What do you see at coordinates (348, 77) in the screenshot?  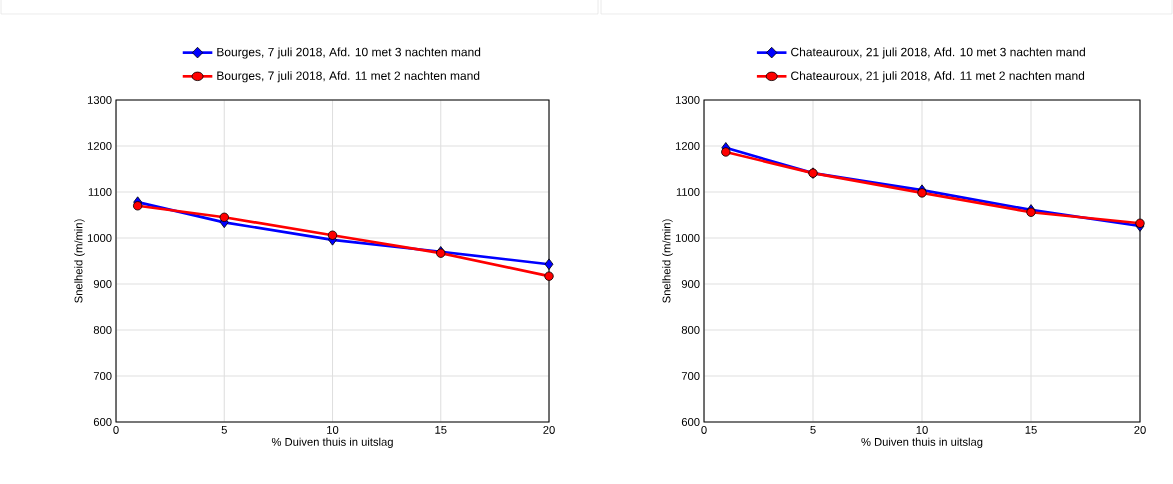 I see `legend-label: Bourges, 7 juli 2018, Afd. 11 met 2 nachten mand` at bounding box center [348, 77].